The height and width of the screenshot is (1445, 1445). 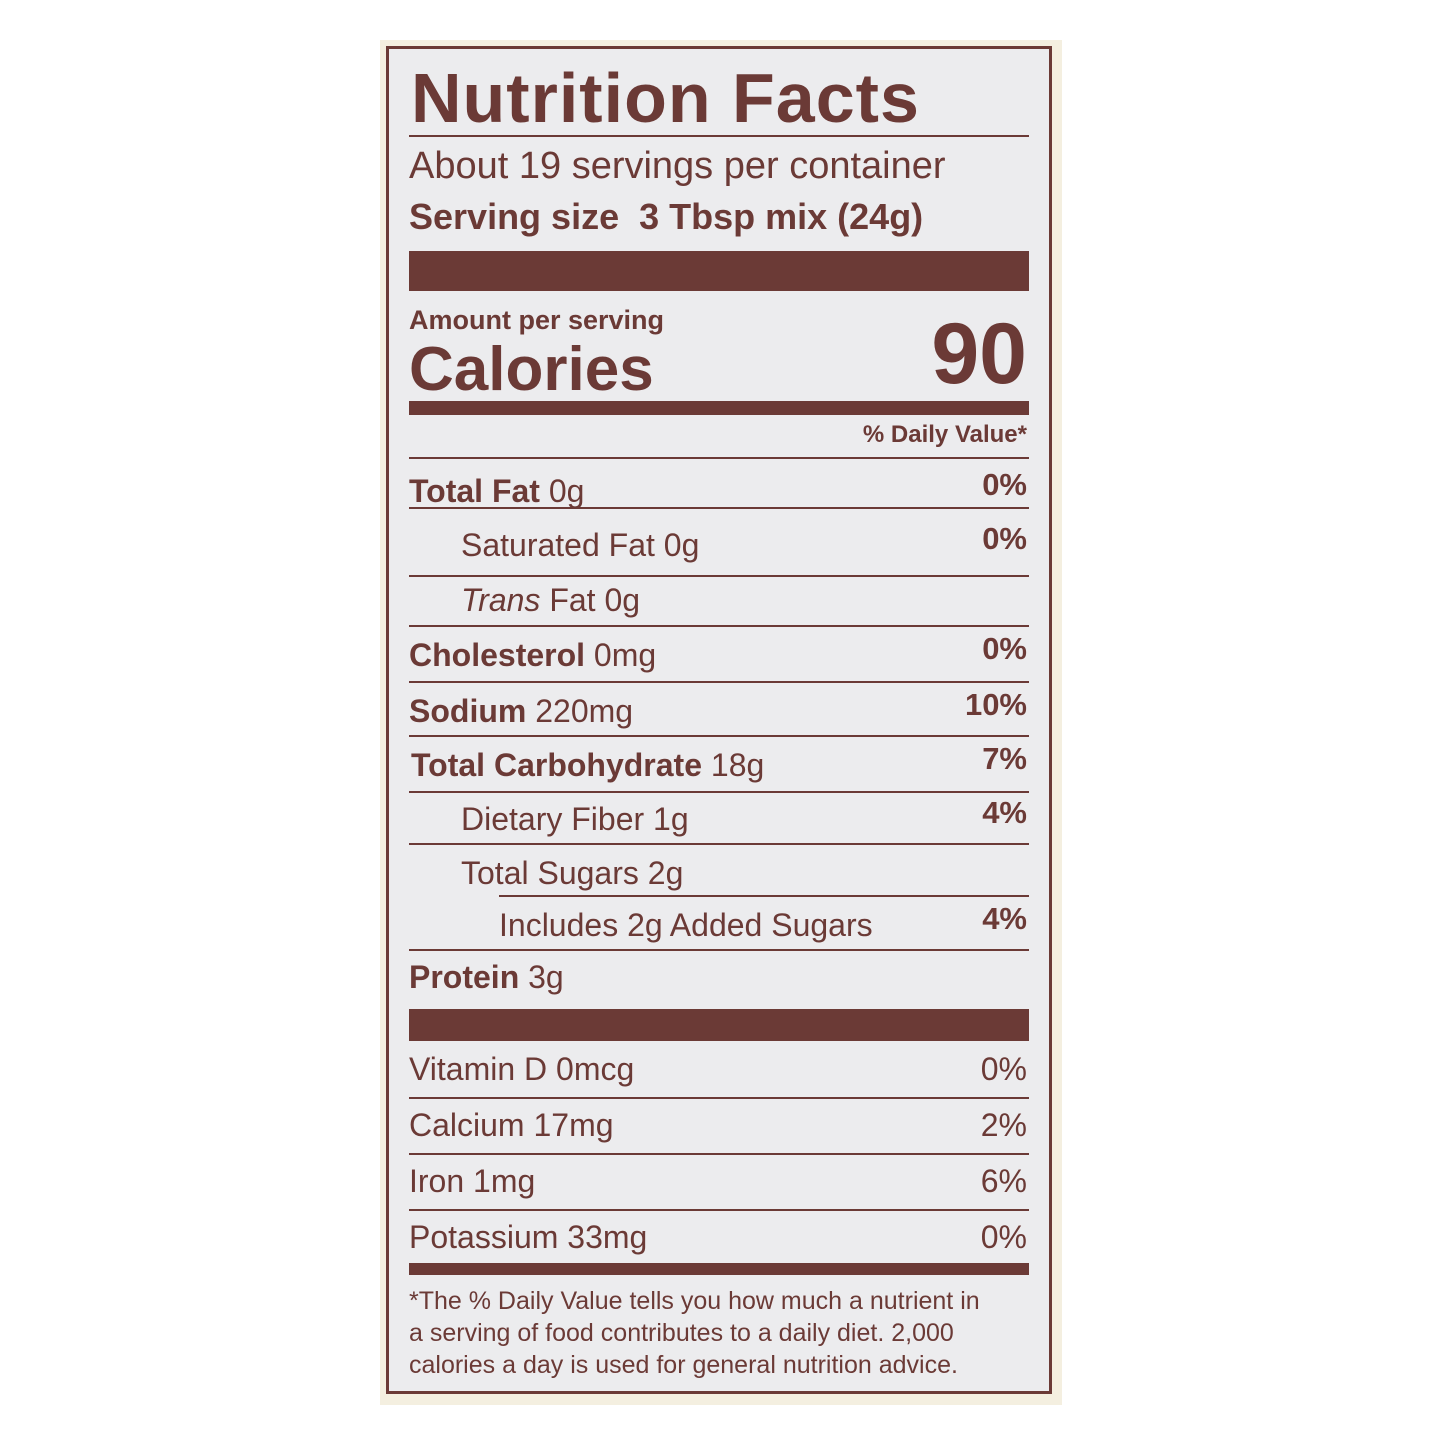 I want to click on nutrient-row: Saturated Fat 0g, so click(x=580, y=545).